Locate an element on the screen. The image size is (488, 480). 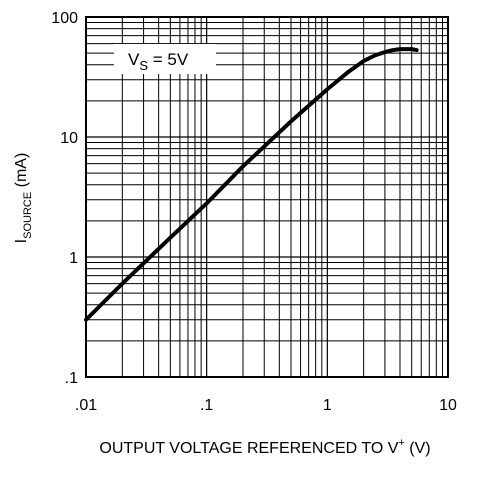
y-tick-labels: .1 1 10 100 is located at coordinates (64, 198).